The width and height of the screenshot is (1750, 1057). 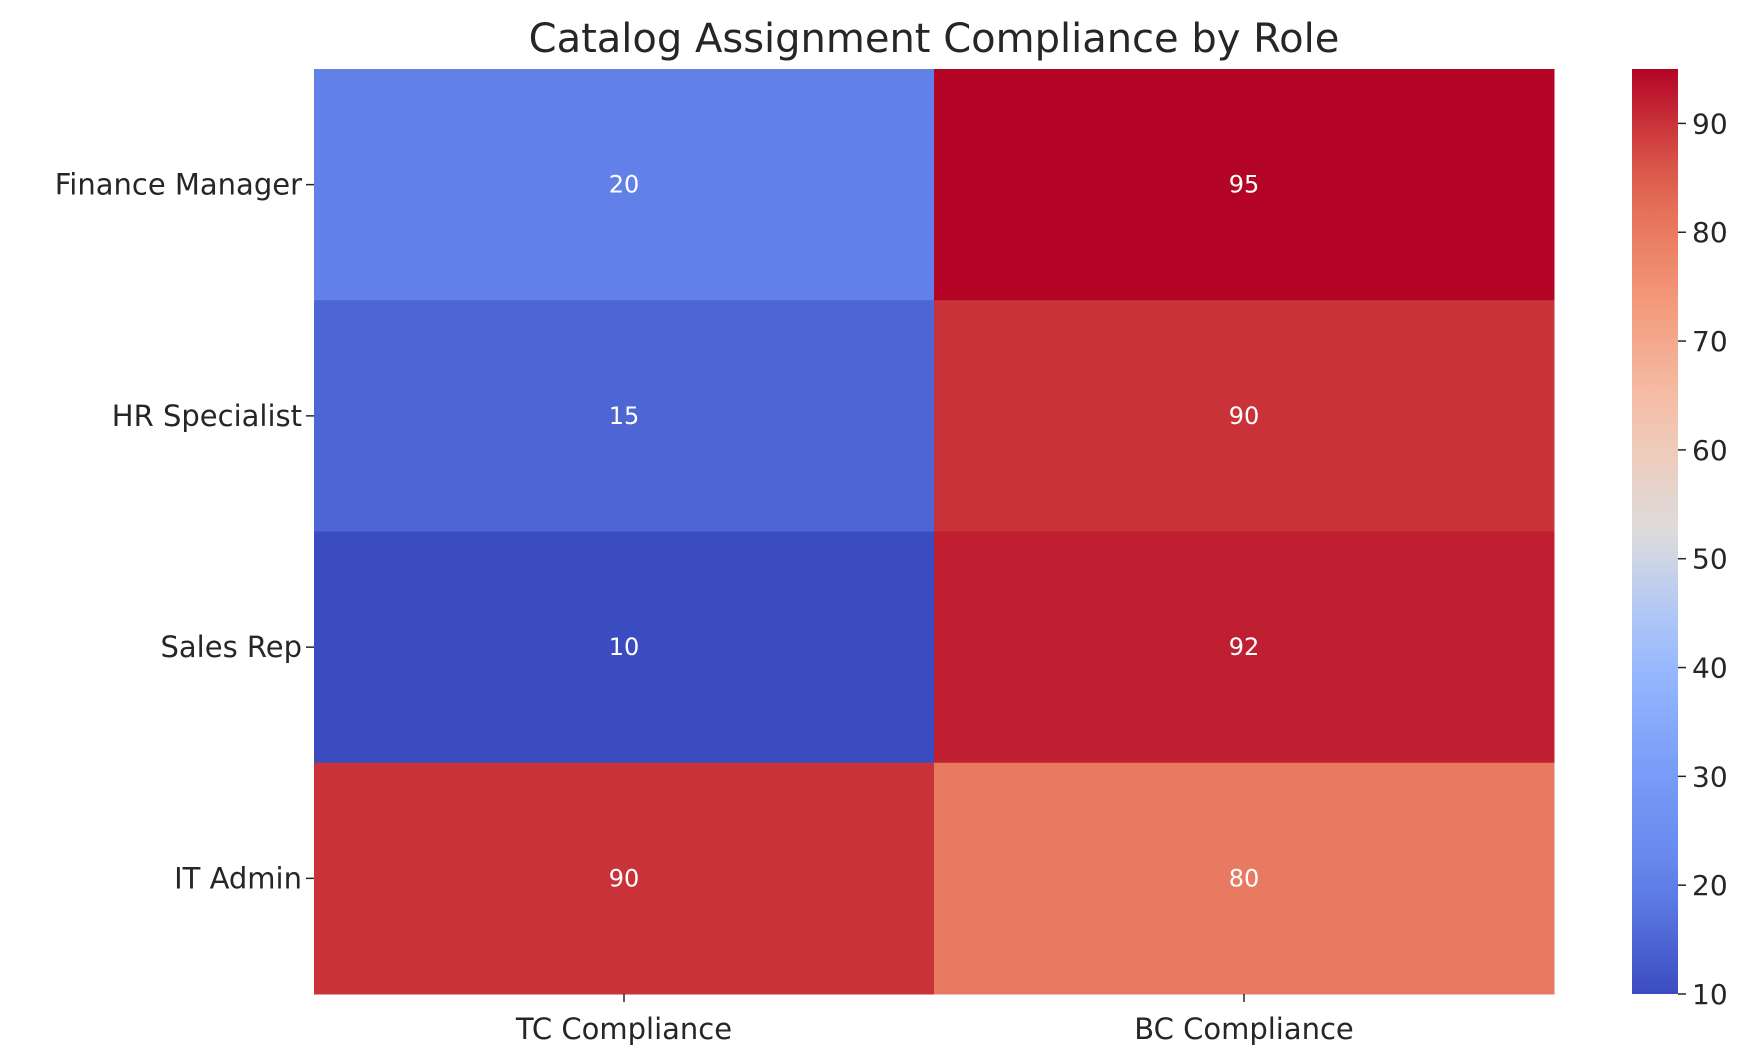 I want to click on x-axis: TC Compliance BC Compliance, so click(x=934, y=1020).